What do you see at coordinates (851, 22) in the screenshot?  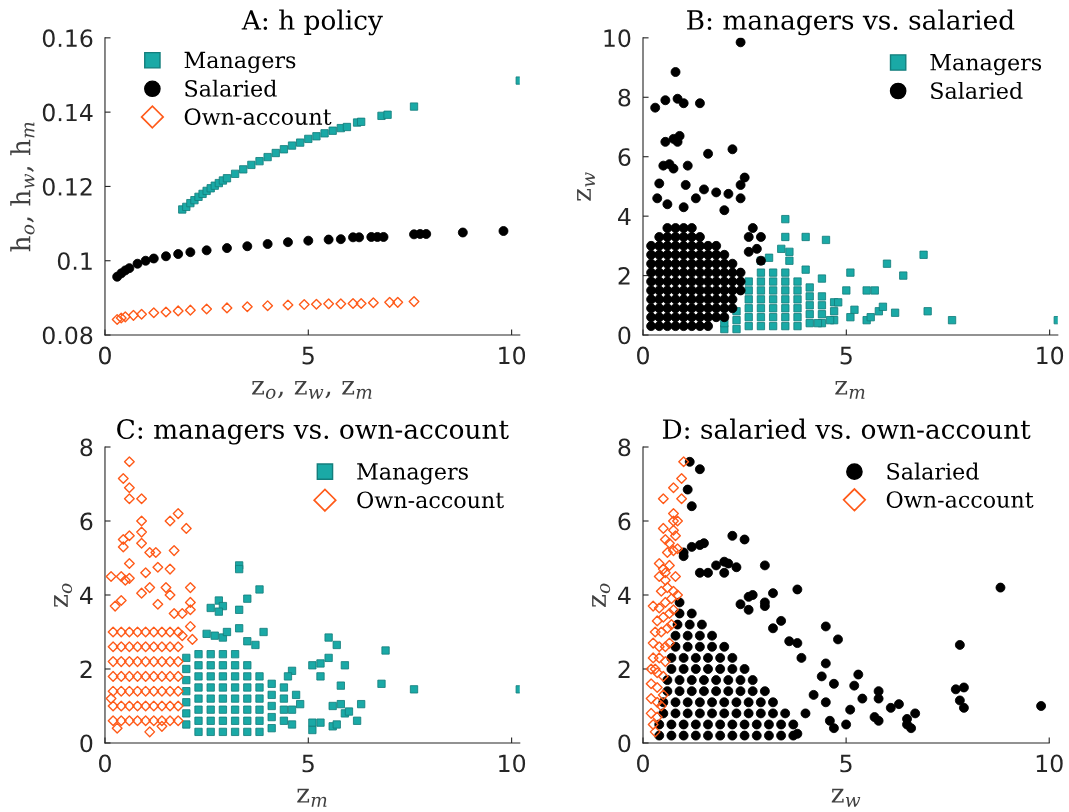 I see `chart-title: B: managers vs. salaried` at bounding box center [851, 22].